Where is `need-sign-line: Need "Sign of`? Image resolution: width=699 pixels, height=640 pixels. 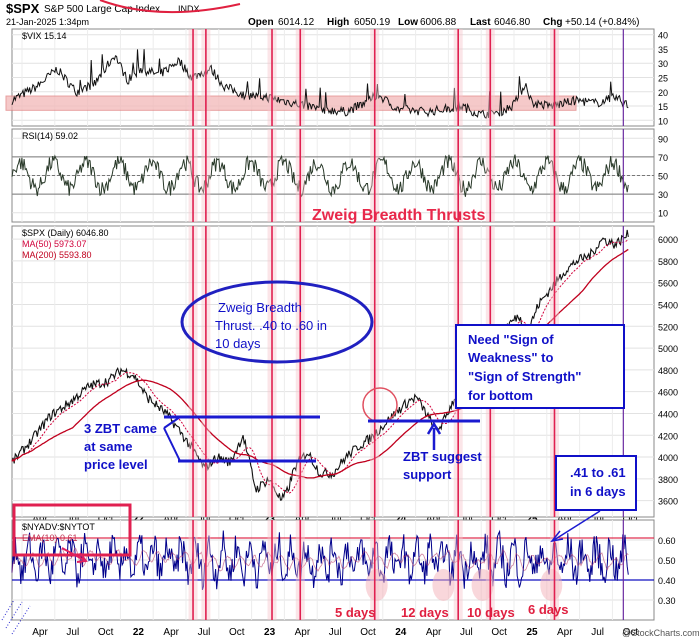
need-sign-line: Need "Sign of is located at coordinates (511, 339).